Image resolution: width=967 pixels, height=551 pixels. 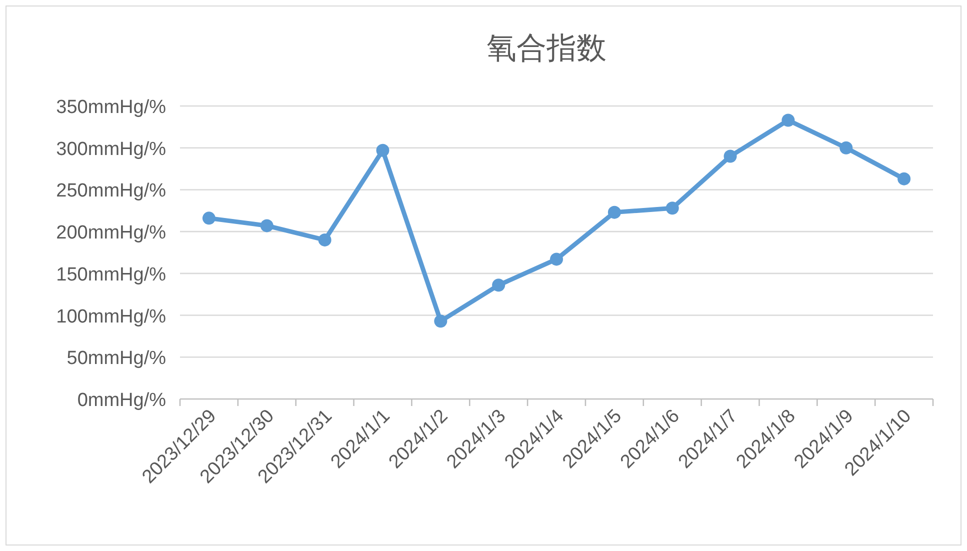 I want to click on y-tick-label: 100mmHg/%, so click(x=111, y=317).